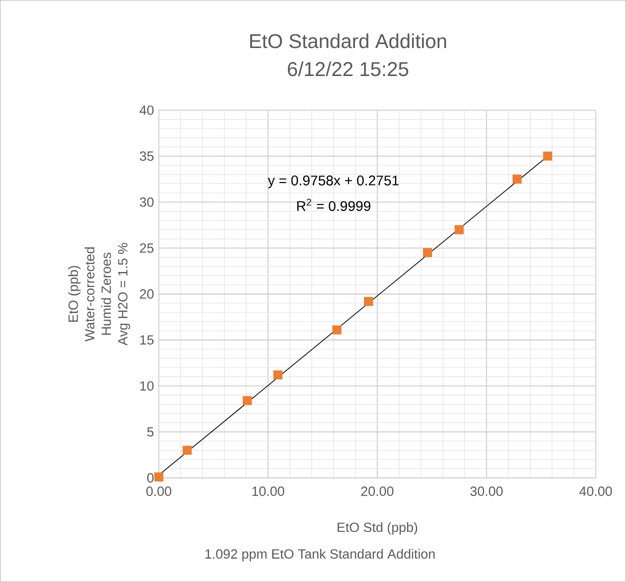 This screenshot has width=626, height=582. I want to click on x-tick-label: 0.00, so click(159, 491).